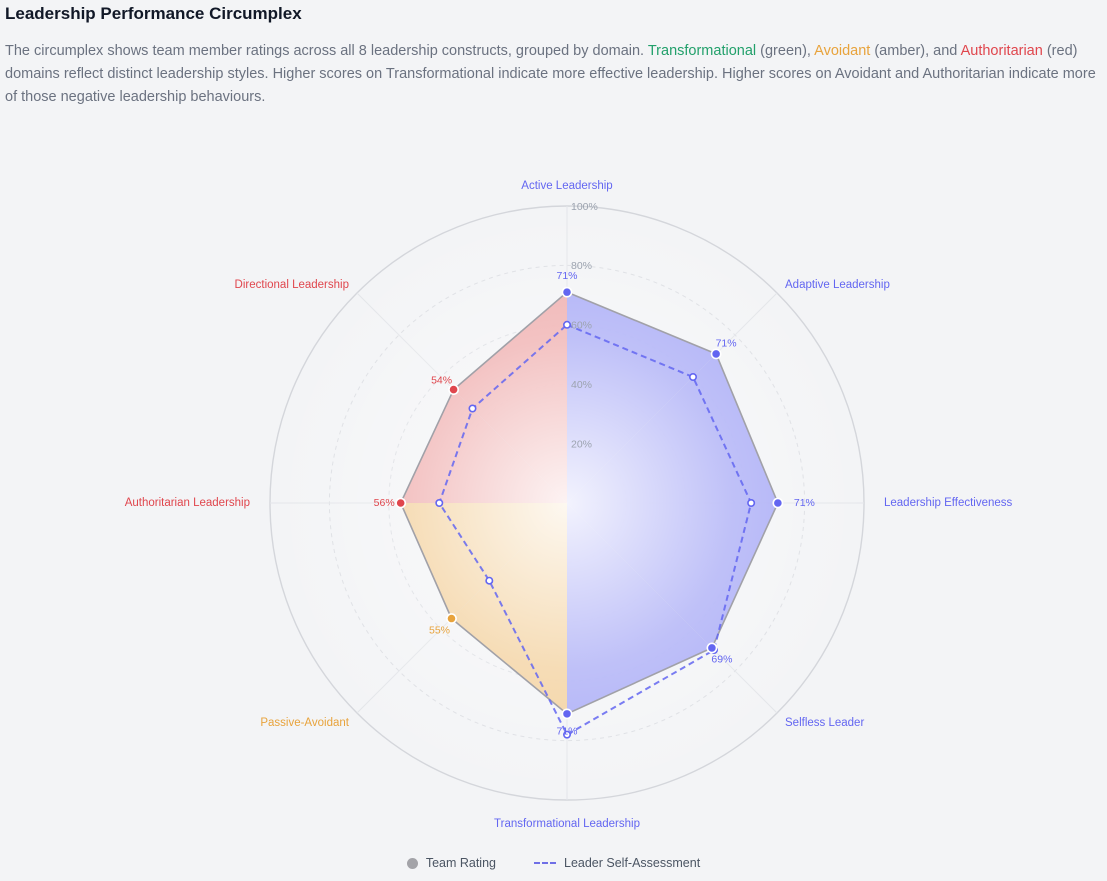 The height and width of the screenshot is (881, 1107). Describe the element at coordinates (702, 51) in the screenshot. I see `transformational-word: Transformational` at that location.